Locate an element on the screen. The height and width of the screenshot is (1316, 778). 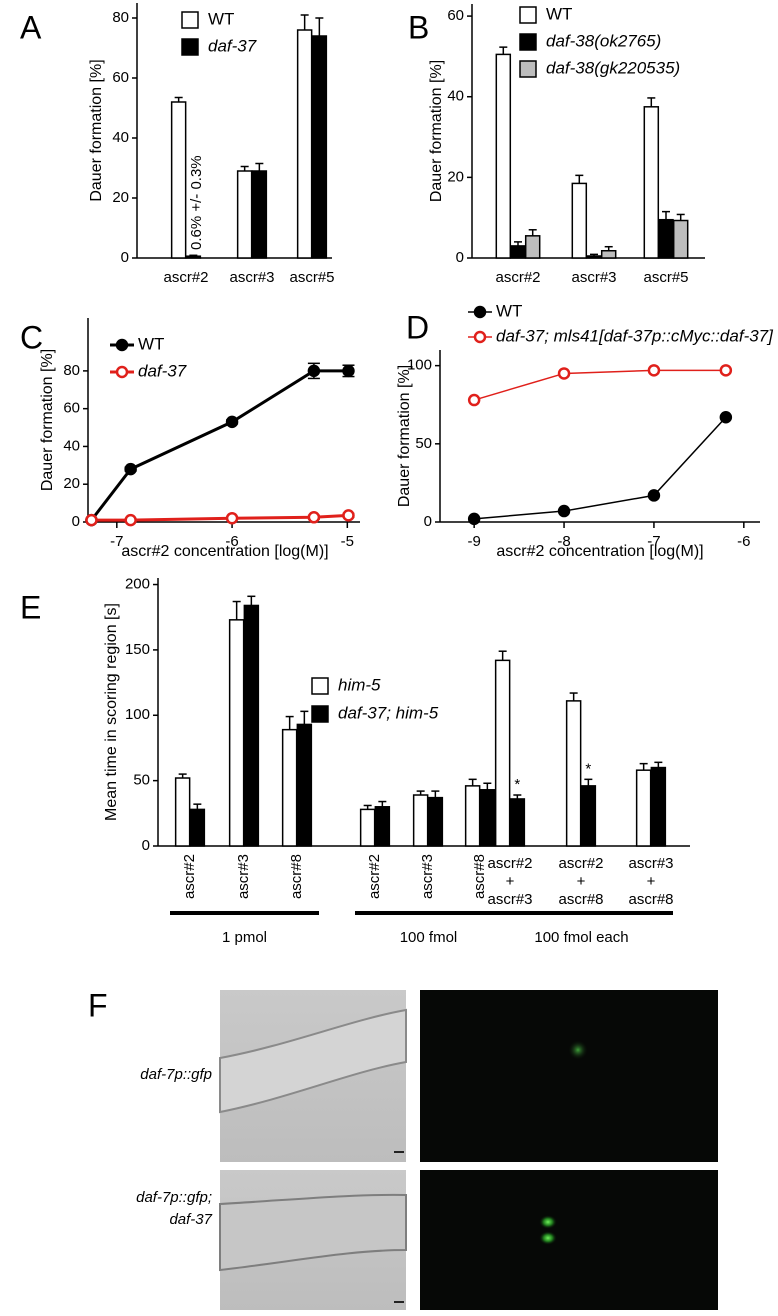
x-axis-label: ascr#2 concentration [log(M)] is located at coordinates (224, 551).